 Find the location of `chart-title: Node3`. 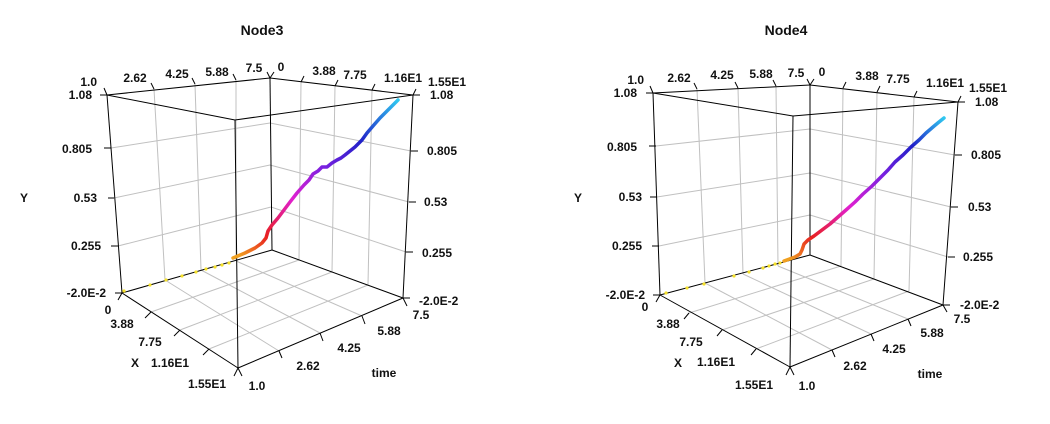

chart-title: Node3 is located at coordinates (262, 30).